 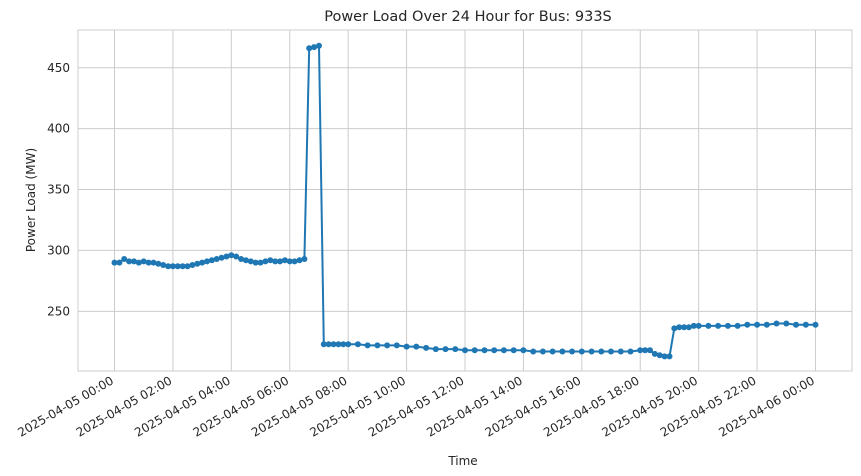 What do you see at coordinates (533, 406) in the screenshot?
I see `x-tick-label: 2025-04-05 16:00` at bounding box center [533, 406].